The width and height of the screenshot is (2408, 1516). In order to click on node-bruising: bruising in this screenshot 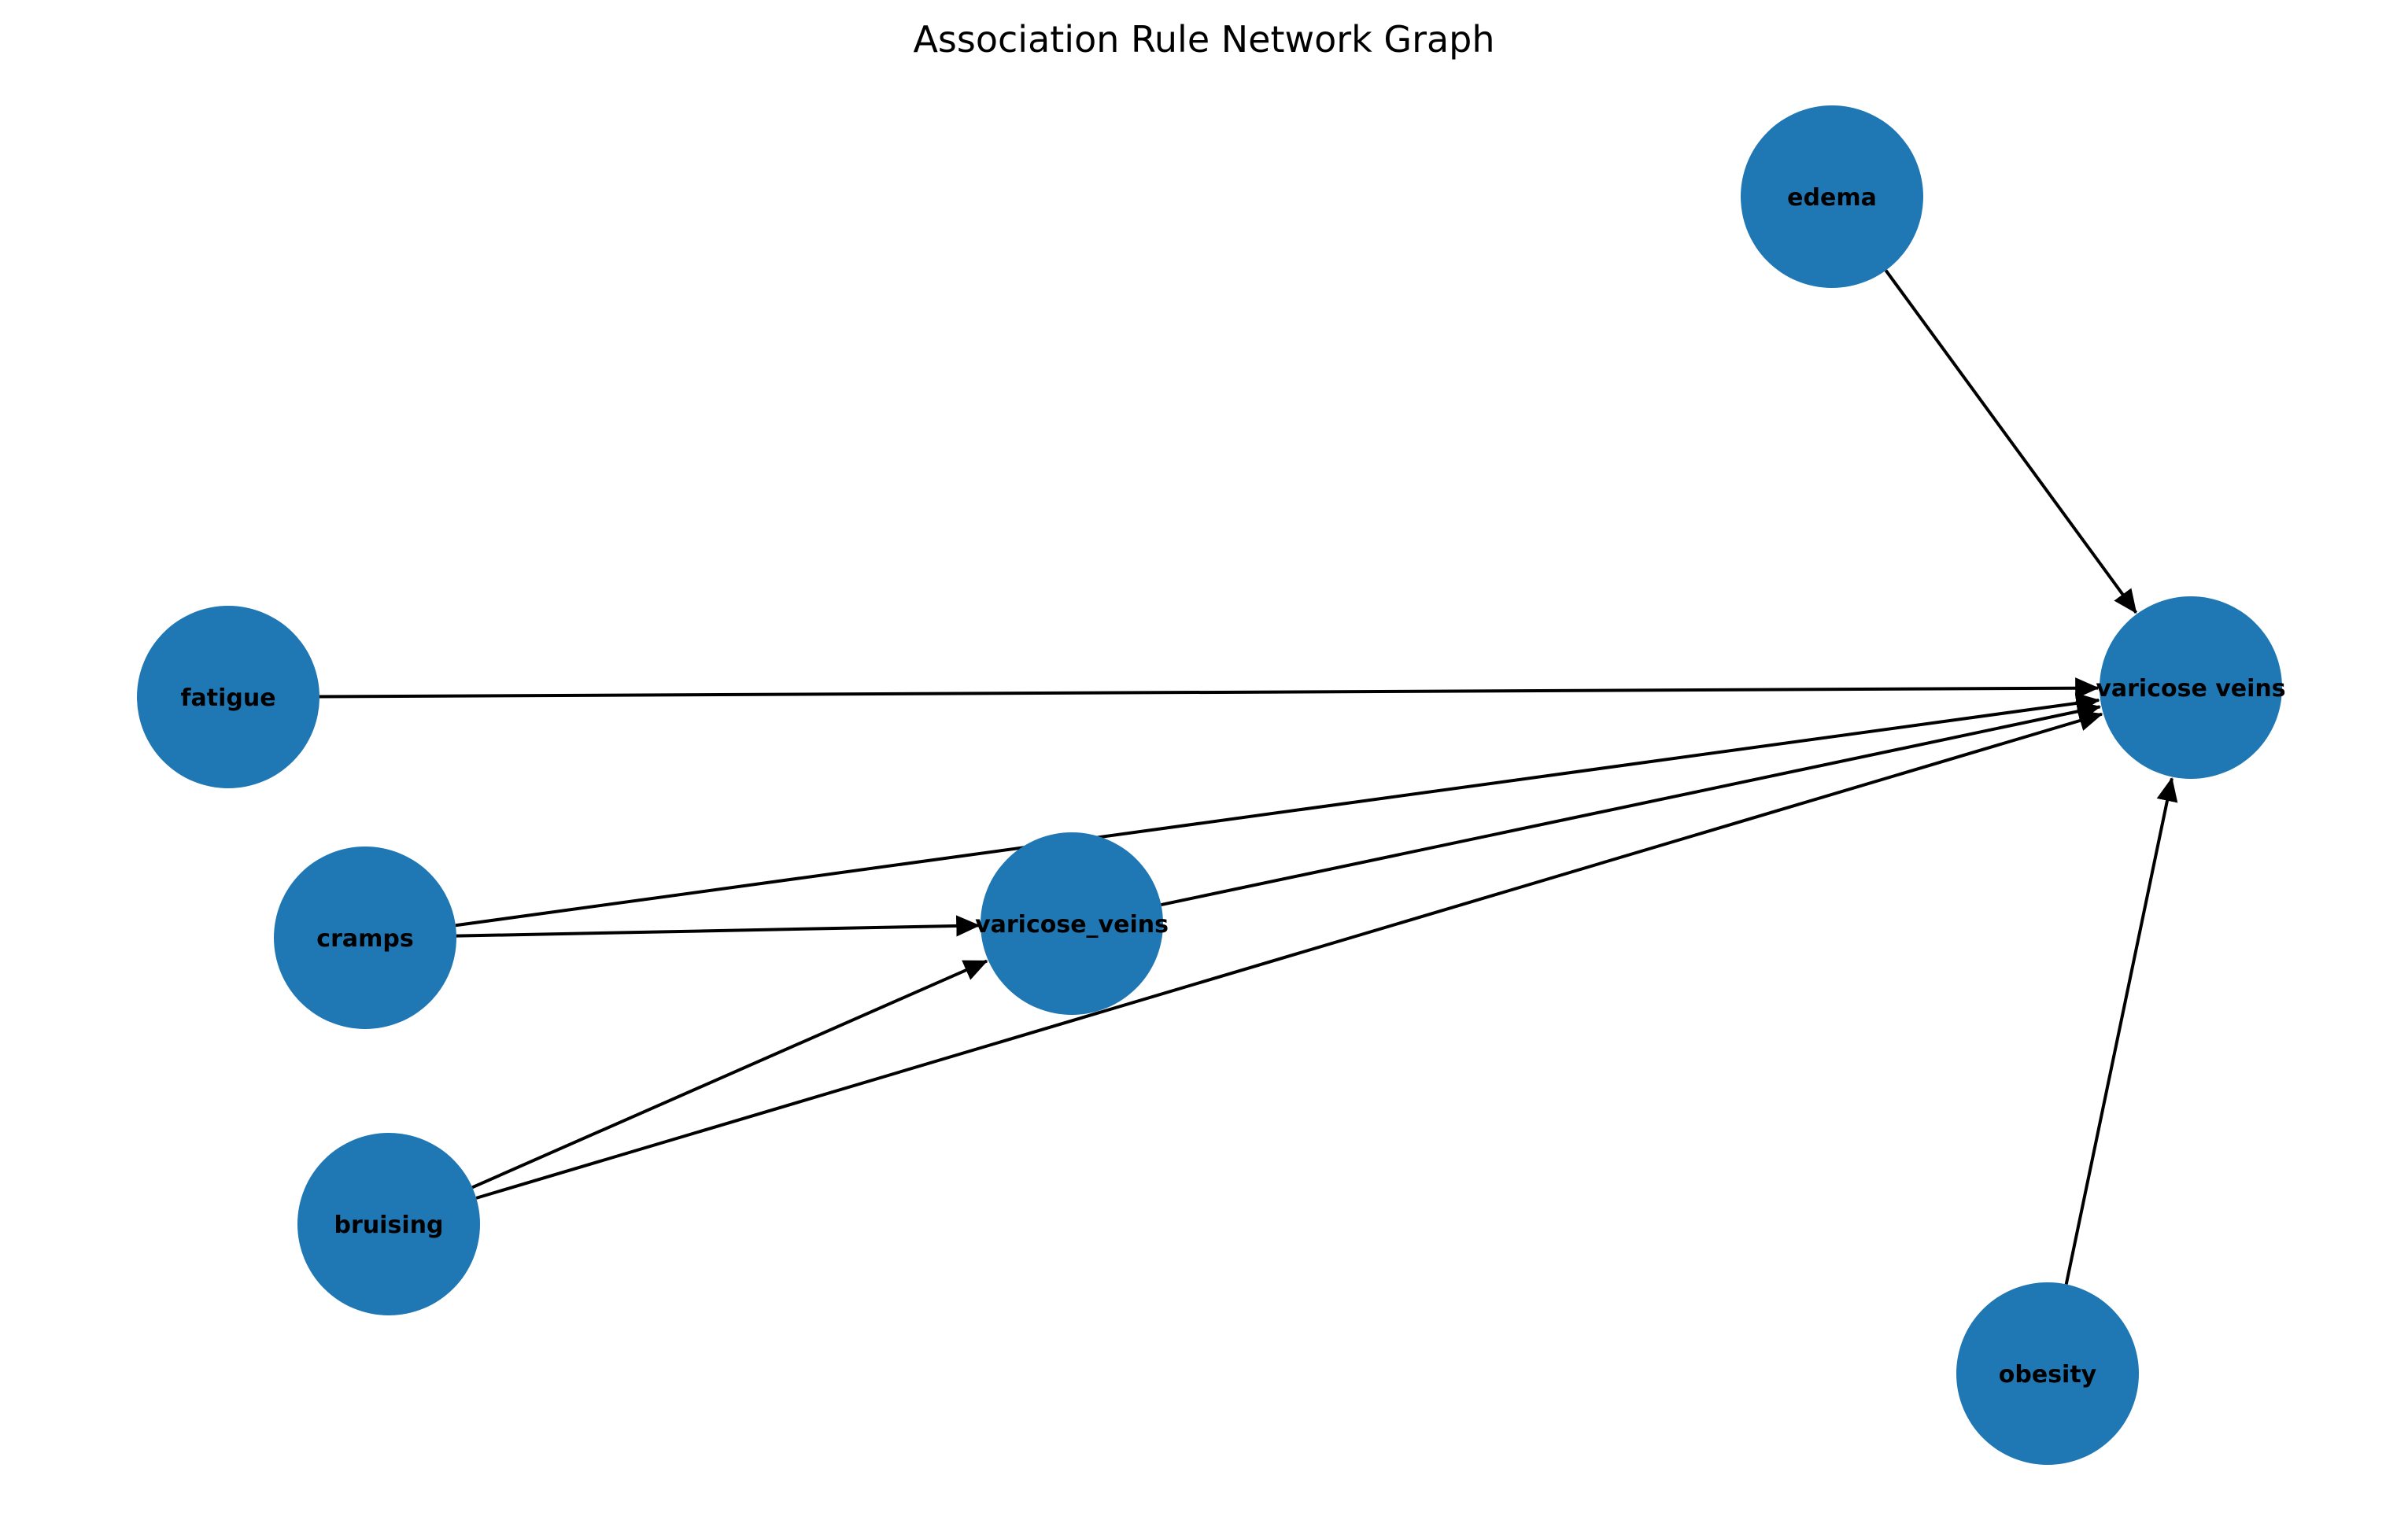, I will do `click(388, 1224)`.